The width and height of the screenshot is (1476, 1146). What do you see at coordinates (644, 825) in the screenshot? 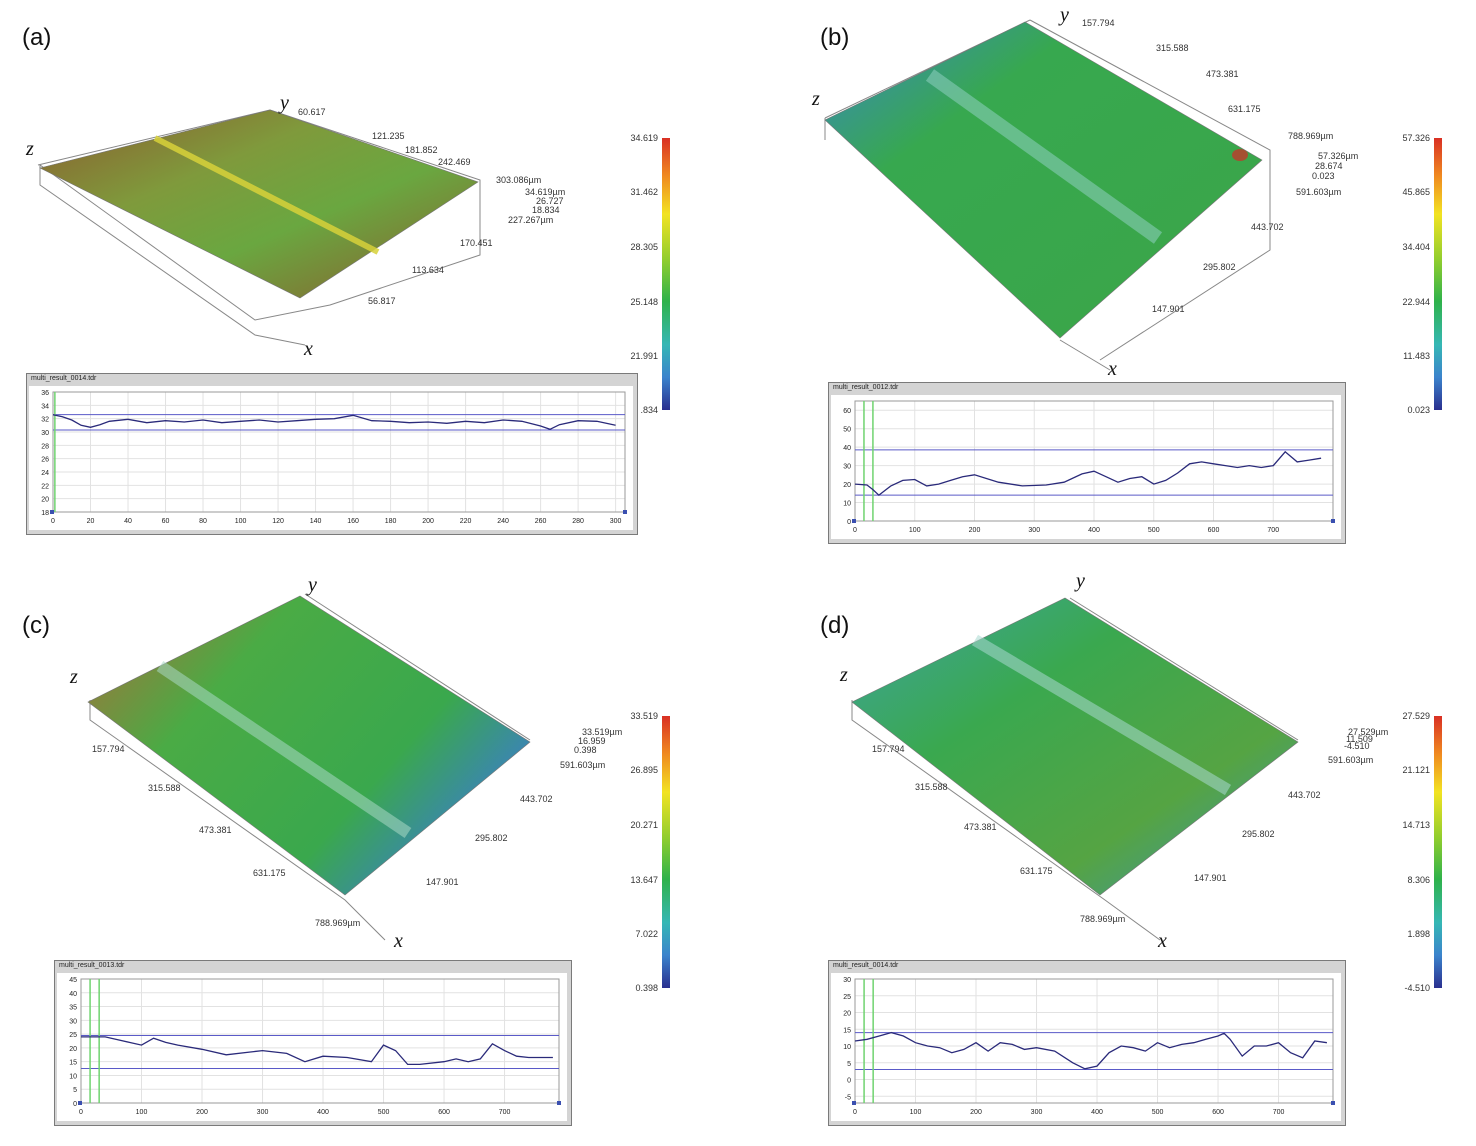
I see `colorbar-tick: 20.271` at bounding box center [644, 825].